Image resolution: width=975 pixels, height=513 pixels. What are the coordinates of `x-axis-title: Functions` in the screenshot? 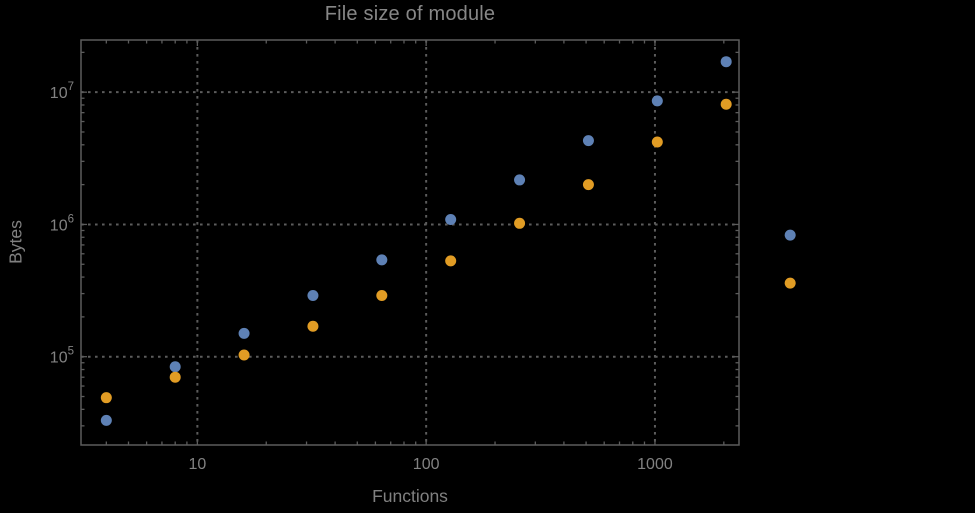 It's located at (410, 496).